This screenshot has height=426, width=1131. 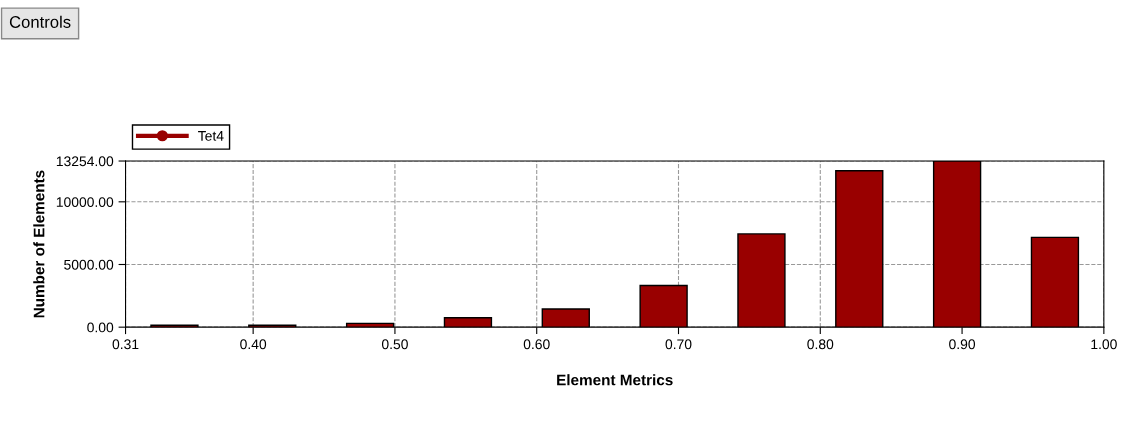 What do you see at coordinates (394, 344) in the screenshot?
I see `x-tick-label: 0.50` at bounding box center [394, 344].